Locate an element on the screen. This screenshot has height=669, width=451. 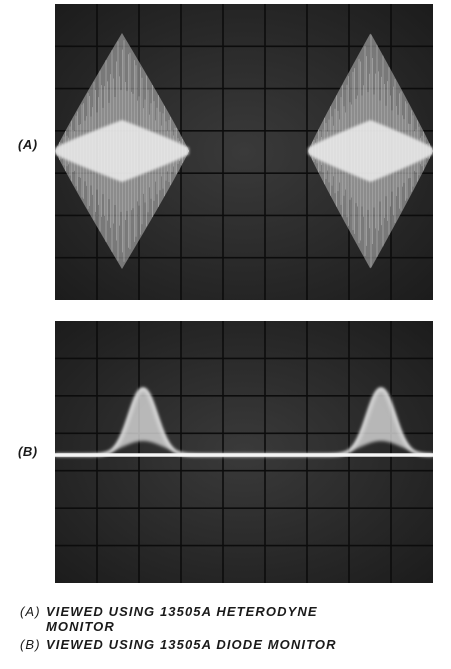
caption-b: (B) VIEWED USING 13505A DIODE MONITOR is located at coordinates (235, 644).